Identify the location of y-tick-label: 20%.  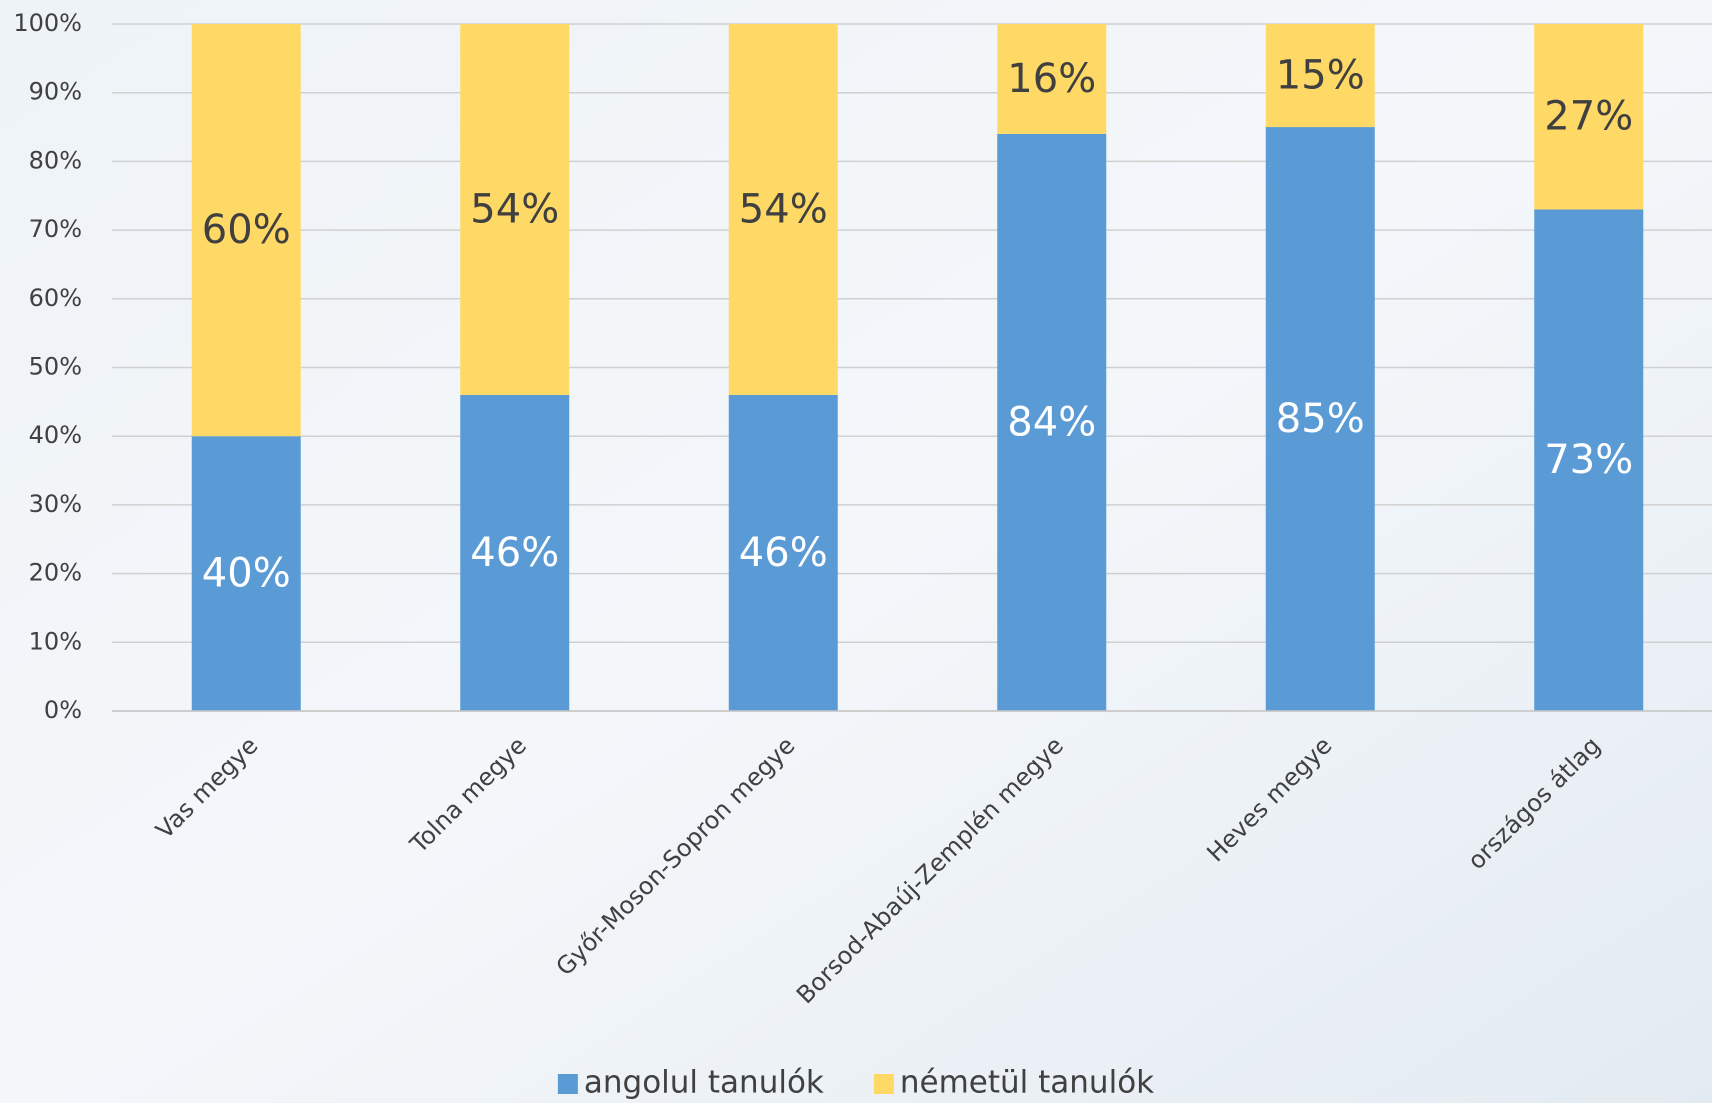
(55, 573).